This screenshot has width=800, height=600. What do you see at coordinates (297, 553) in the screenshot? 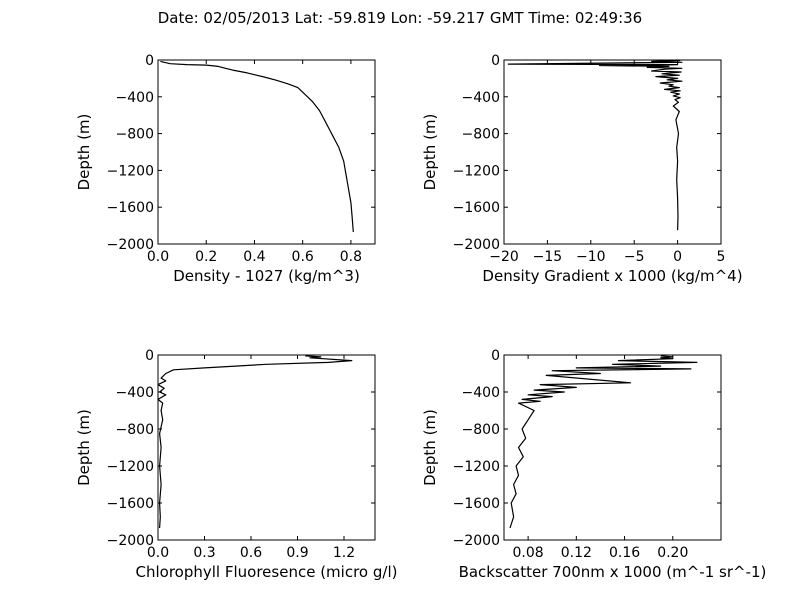
I see `x-tick-label: 0.9` at bounding box center [297, 553].